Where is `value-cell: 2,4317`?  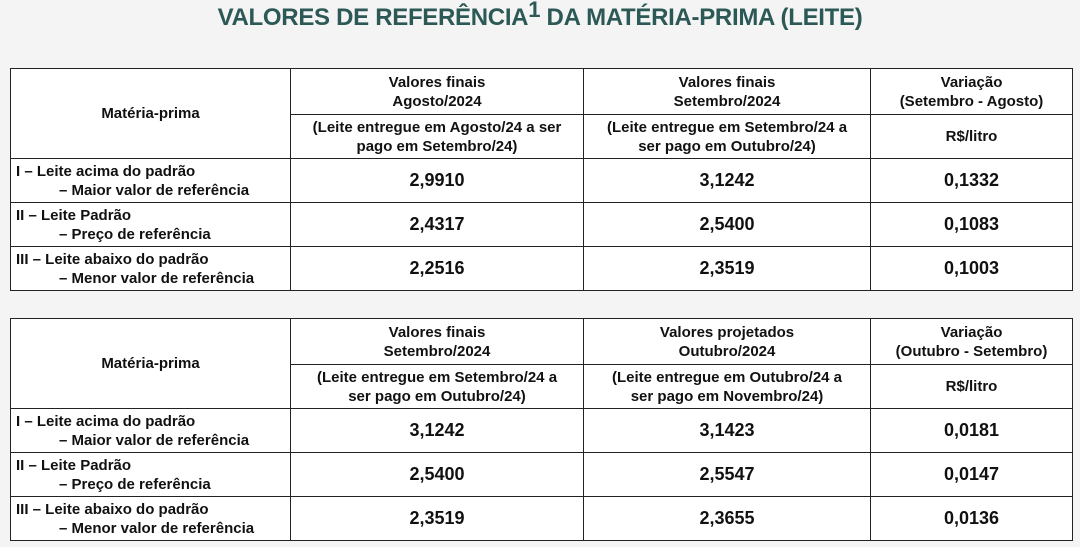 value-cell: 2,4317 is located at coordinates (437, 224).